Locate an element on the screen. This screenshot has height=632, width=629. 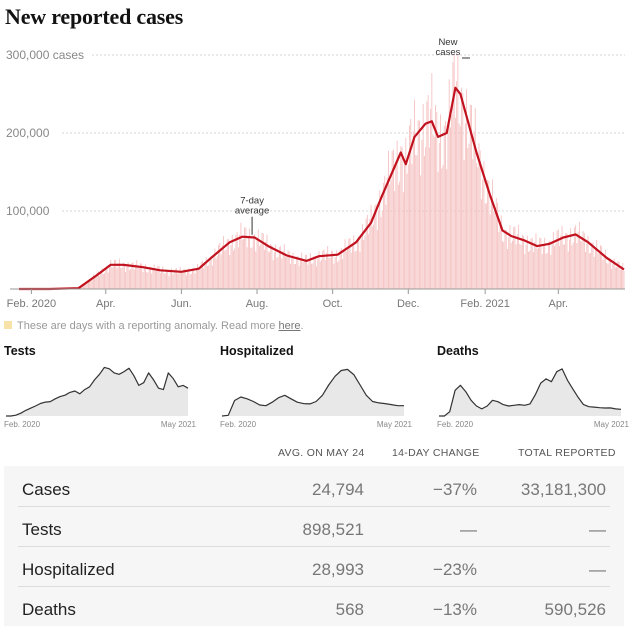
hospitalized-title: Hospitalized is located at coordinates (257, 351).